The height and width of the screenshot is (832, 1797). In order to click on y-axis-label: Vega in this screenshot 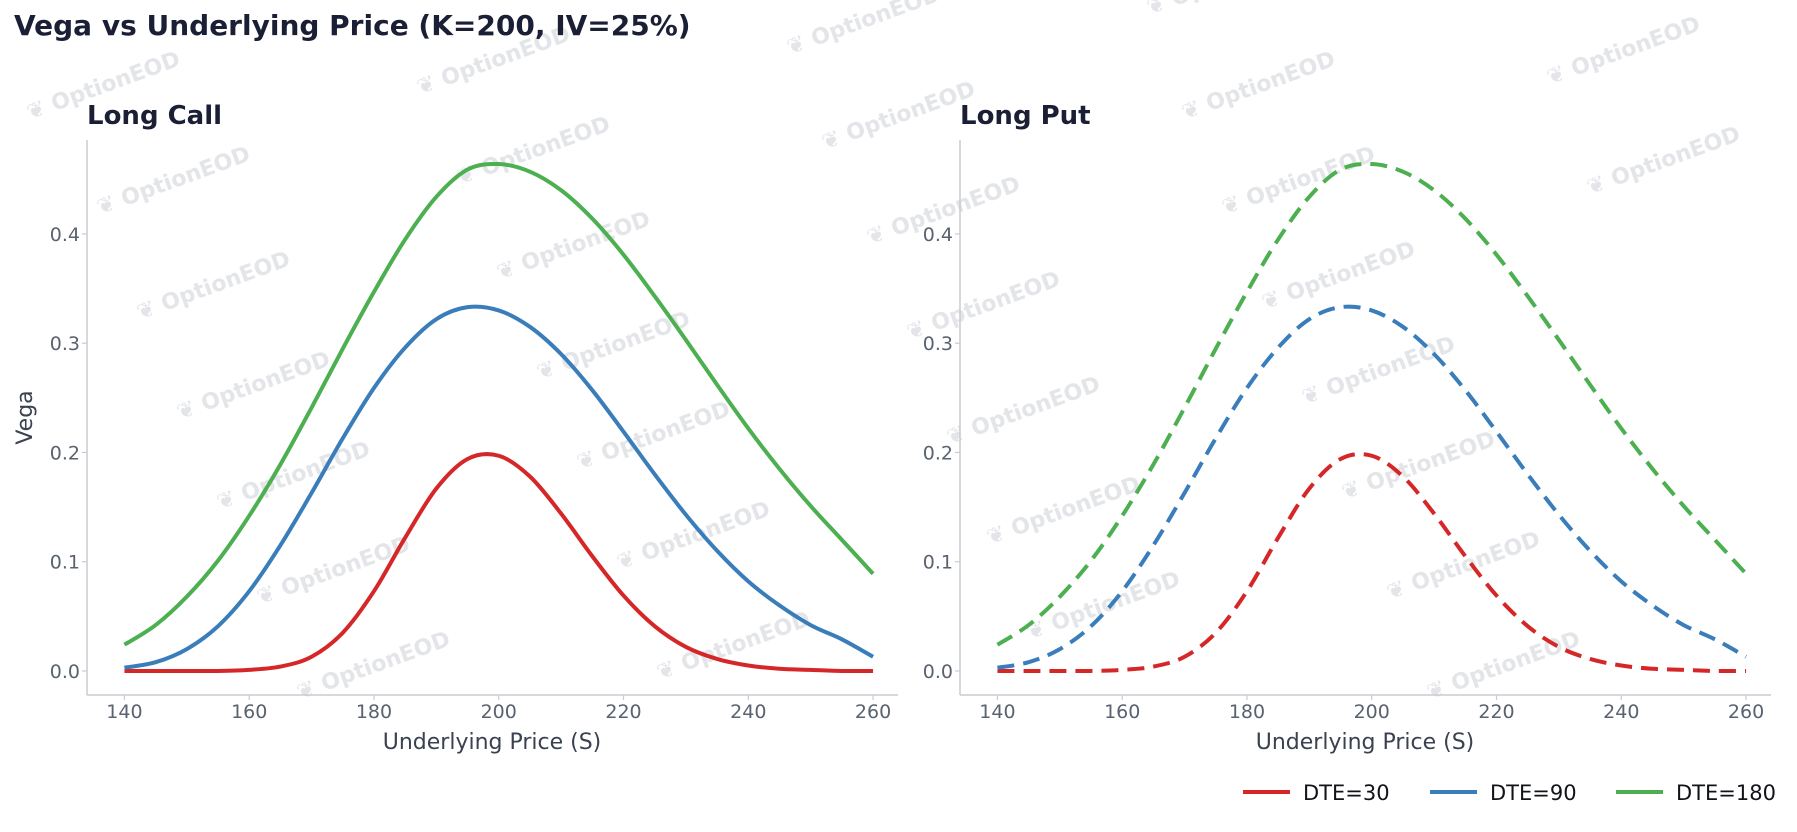, I will do `click(25, 417)`.